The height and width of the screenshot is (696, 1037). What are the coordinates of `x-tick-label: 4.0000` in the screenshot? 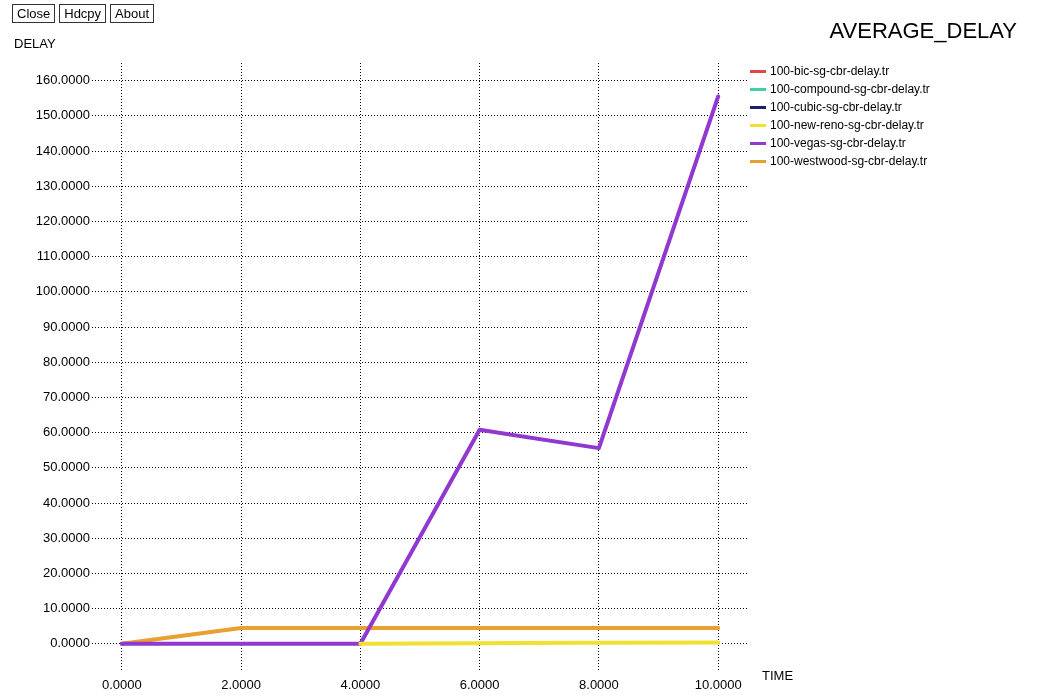 It's located at (360, 685).